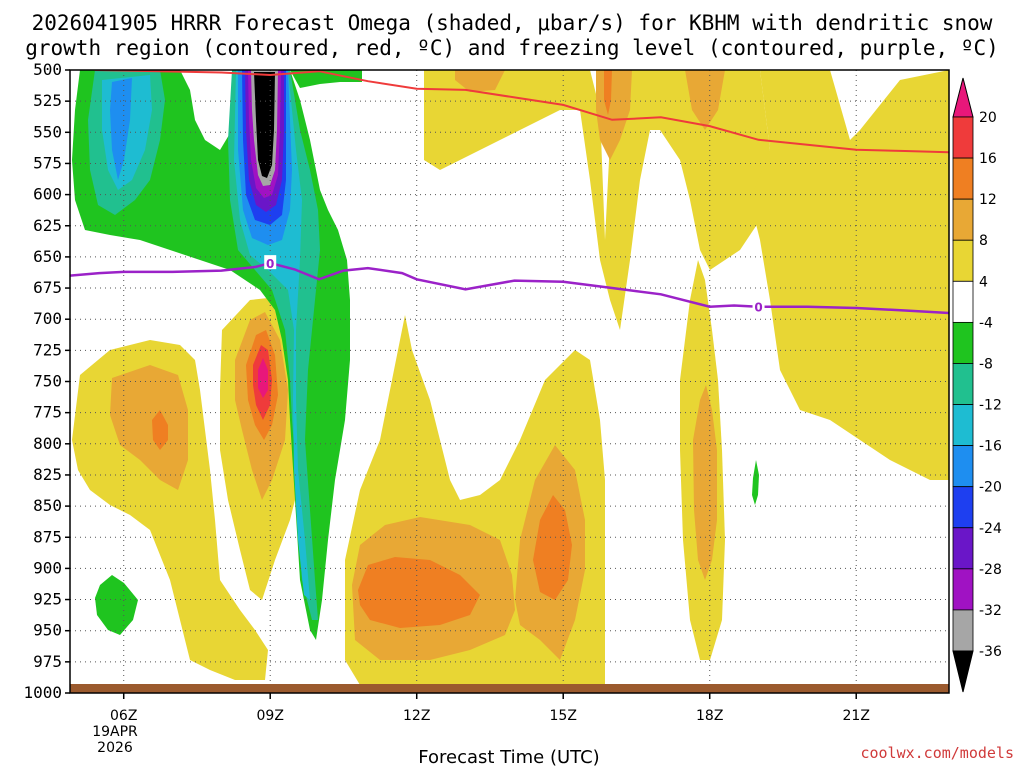 This screenshot has height=768, width=1024. I want to click on colorbar-label: -4, so click(986, 323).